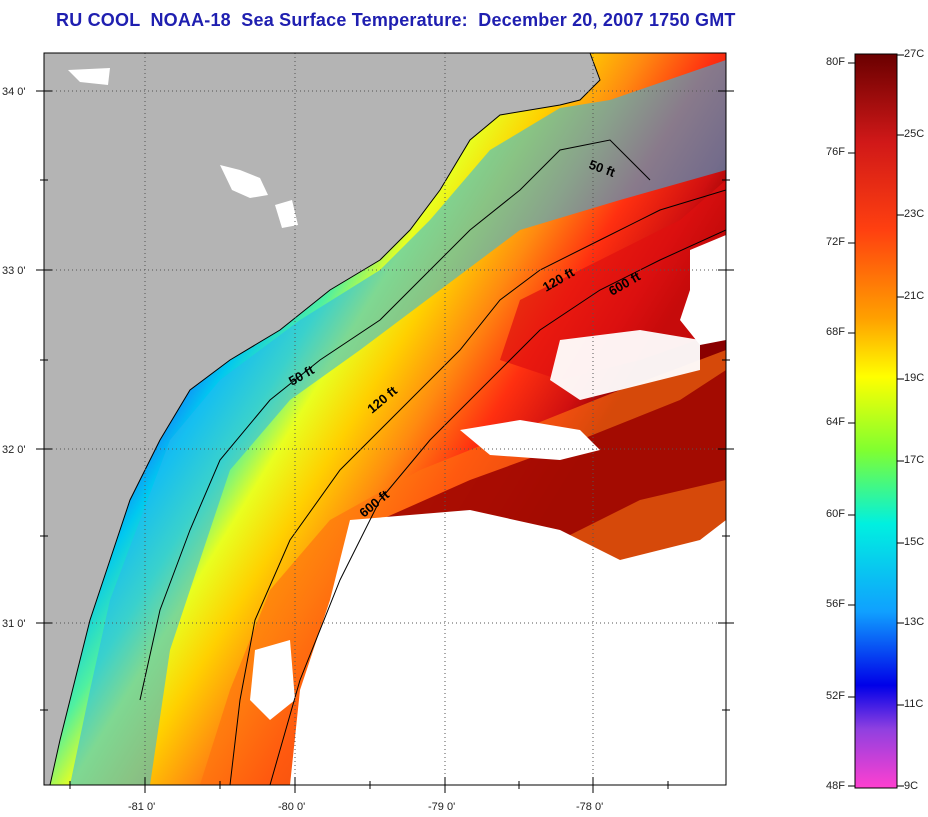  I want to click on lon-label: -81 0', so click(141, 807).